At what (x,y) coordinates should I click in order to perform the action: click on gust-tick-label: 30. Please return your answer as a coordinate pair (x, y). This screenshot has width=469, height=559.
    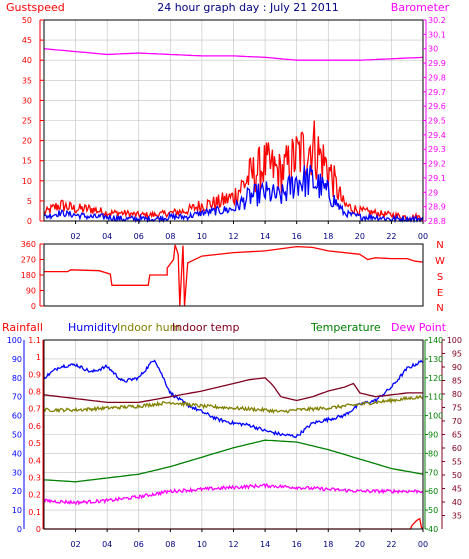
    Looking at the image, I should click on (27, 100).